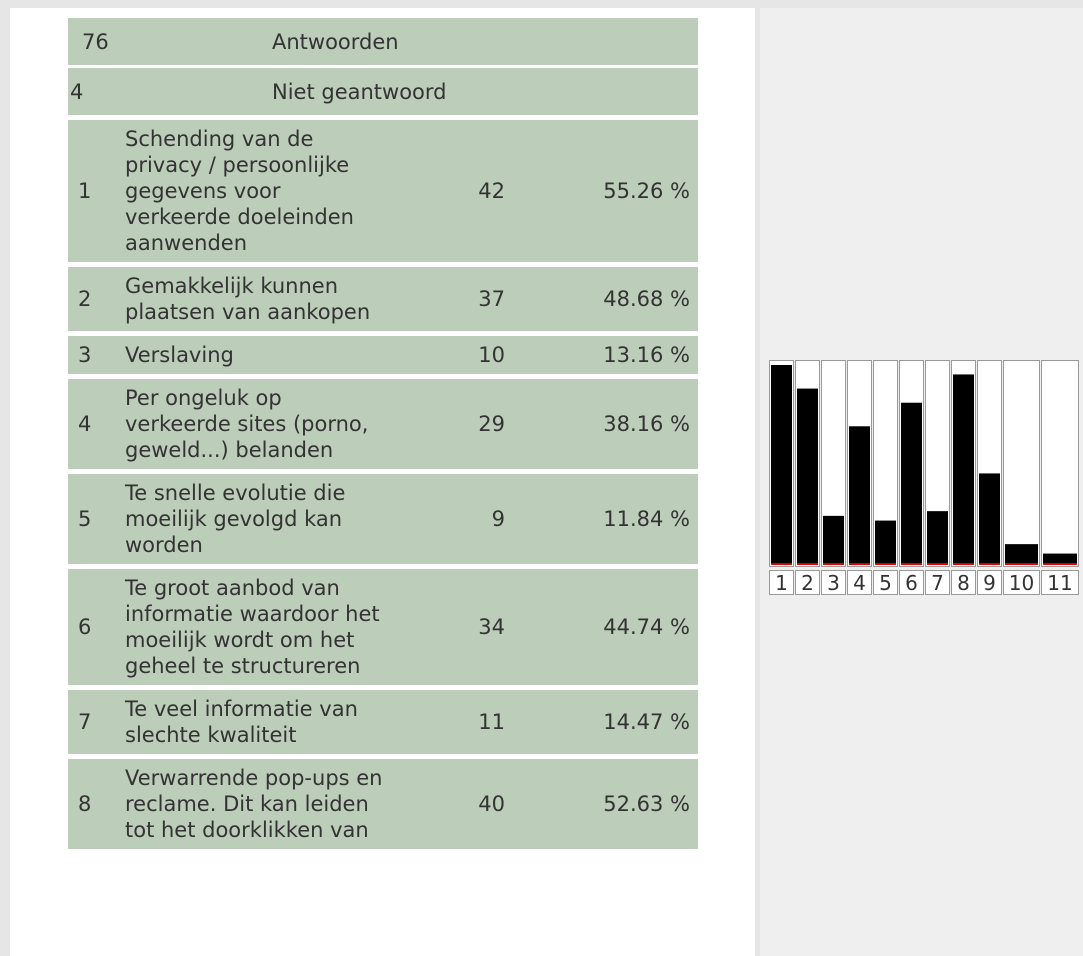 The width and height of the screenshot is (1083, 956). Describe the element at coordinates (248, 312) in the screenshot. I see `answer-text: plaatsen van aankopen` at that location.